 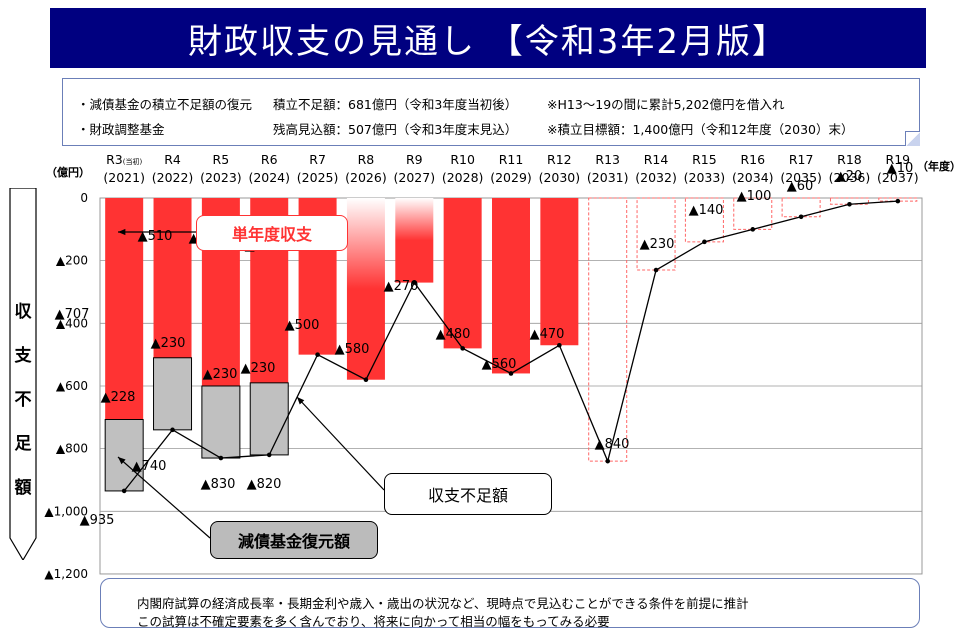 What do you see at coordinates (800, 186) in the screenshot?
I see `data-label: ▲60` at bounding box center [800, 186].